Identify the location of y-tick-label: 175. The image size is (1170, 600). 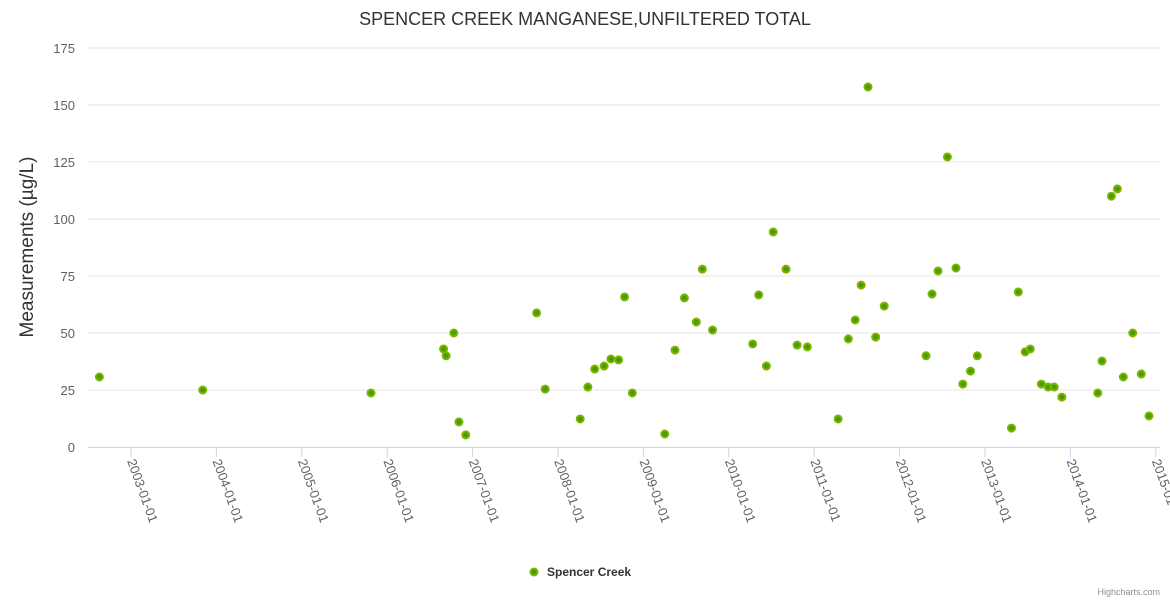
(64, 48).